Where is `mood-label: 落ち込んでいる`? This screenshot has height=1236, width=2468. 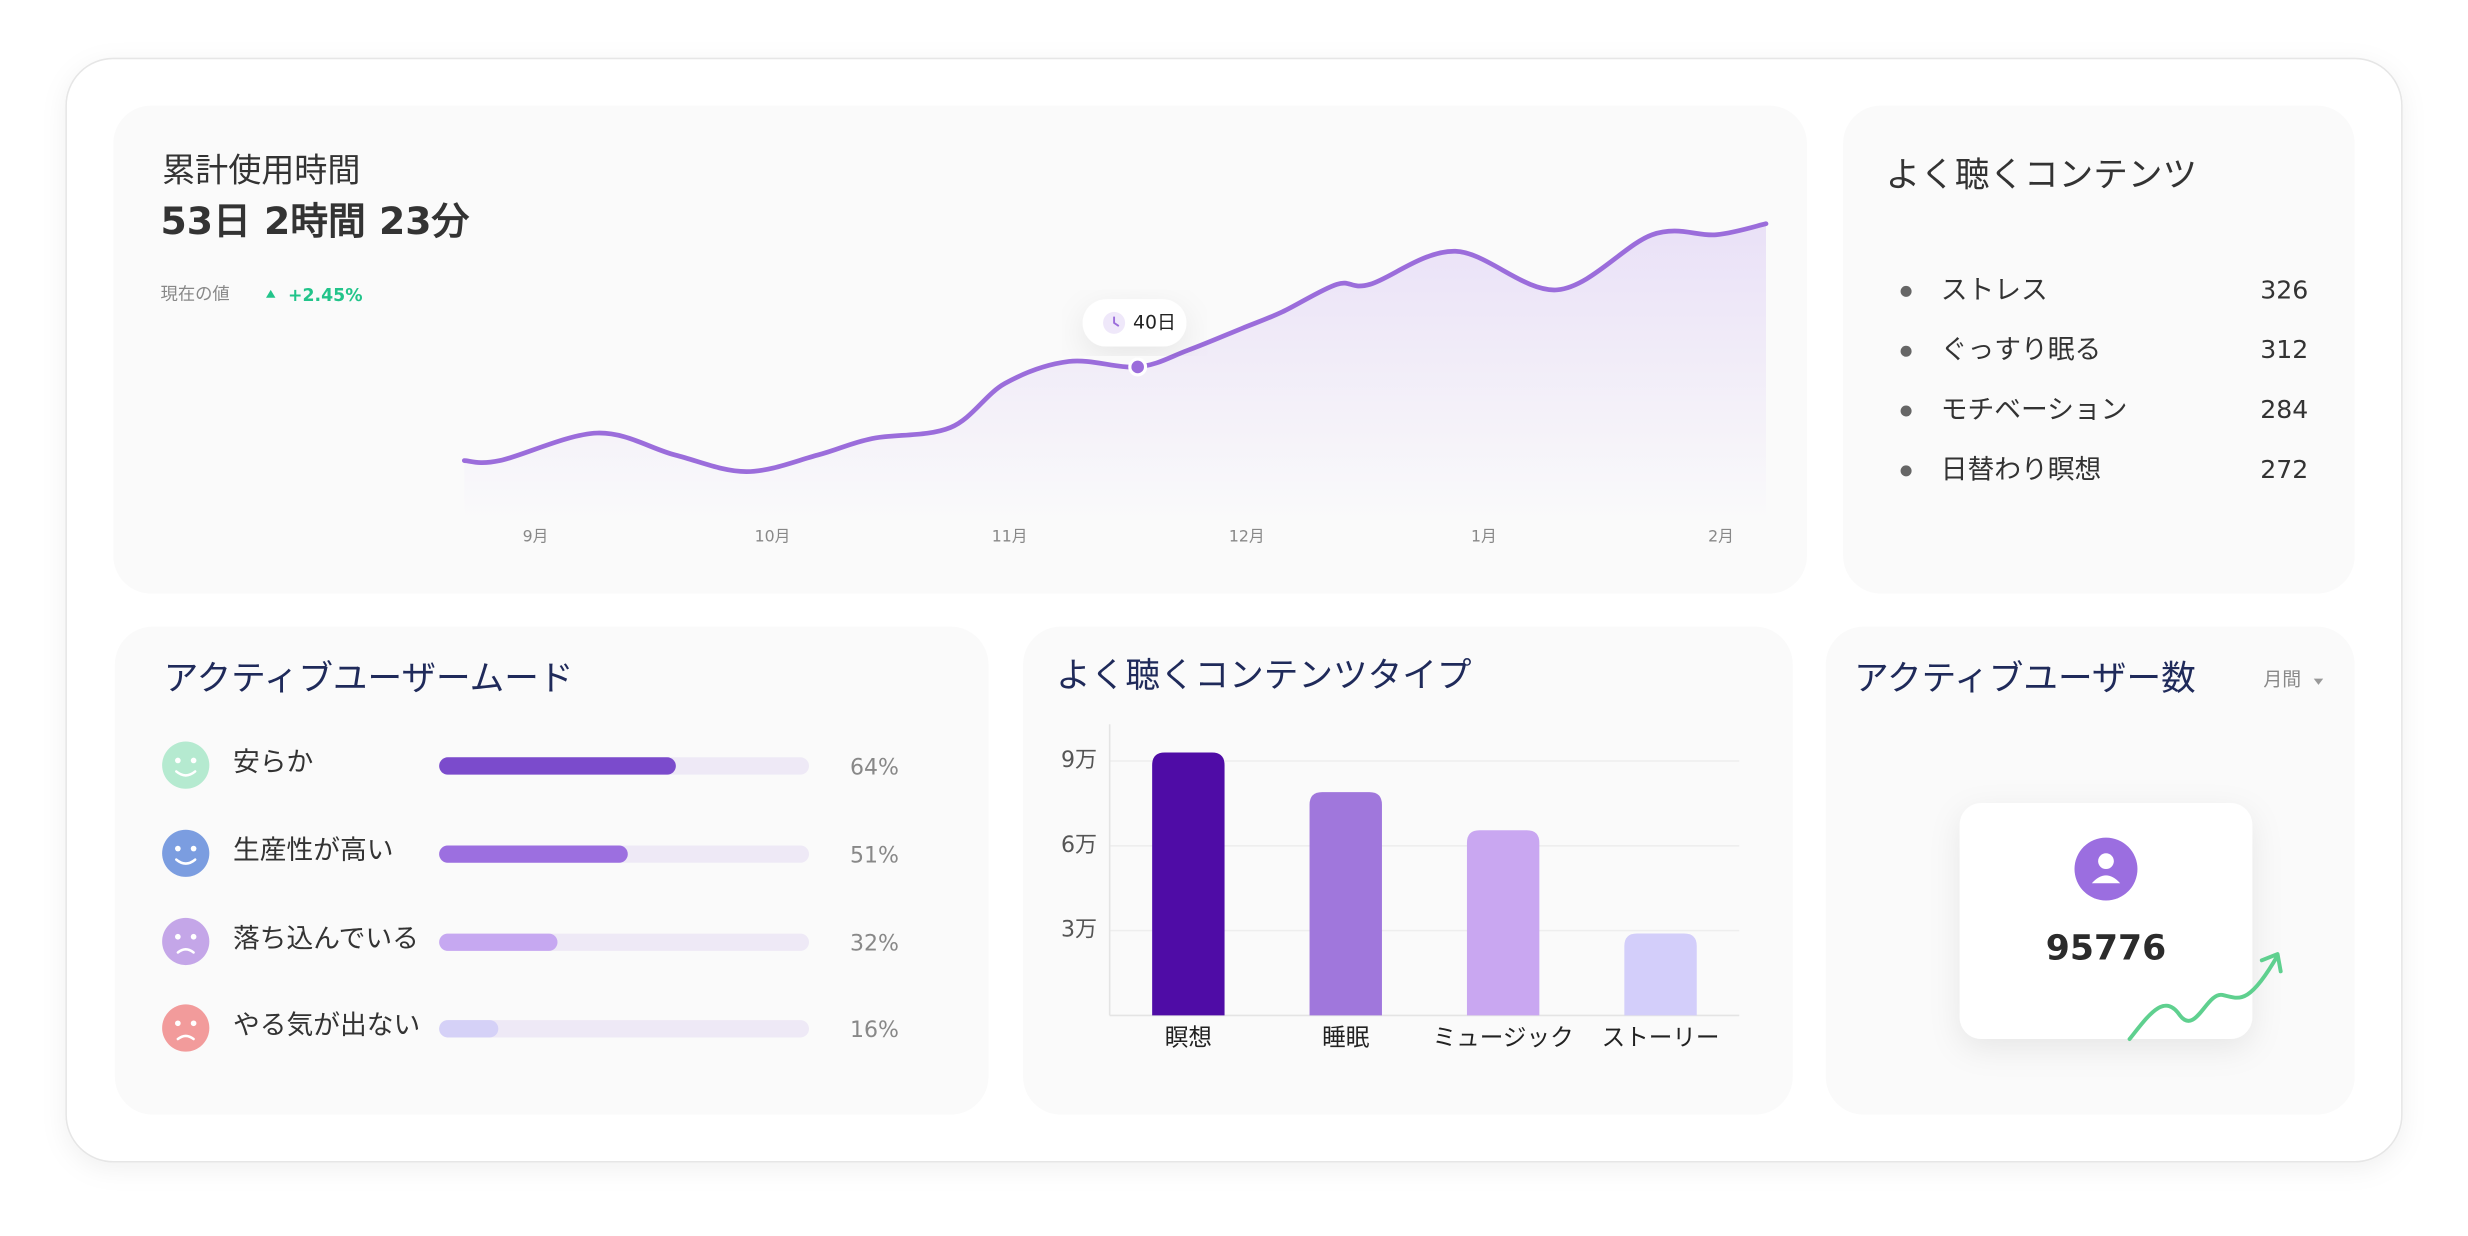 mood-label: 落ち込んでいる is located at coordinates (326, 938).